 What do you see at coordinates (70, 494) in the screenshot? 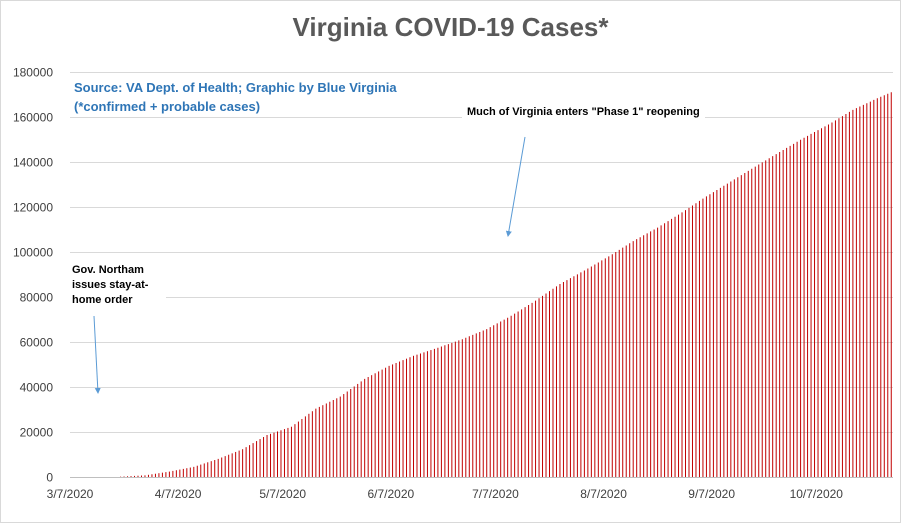
I see `x-tick-label: 3/7/2020` at bounding box center [70, 494].